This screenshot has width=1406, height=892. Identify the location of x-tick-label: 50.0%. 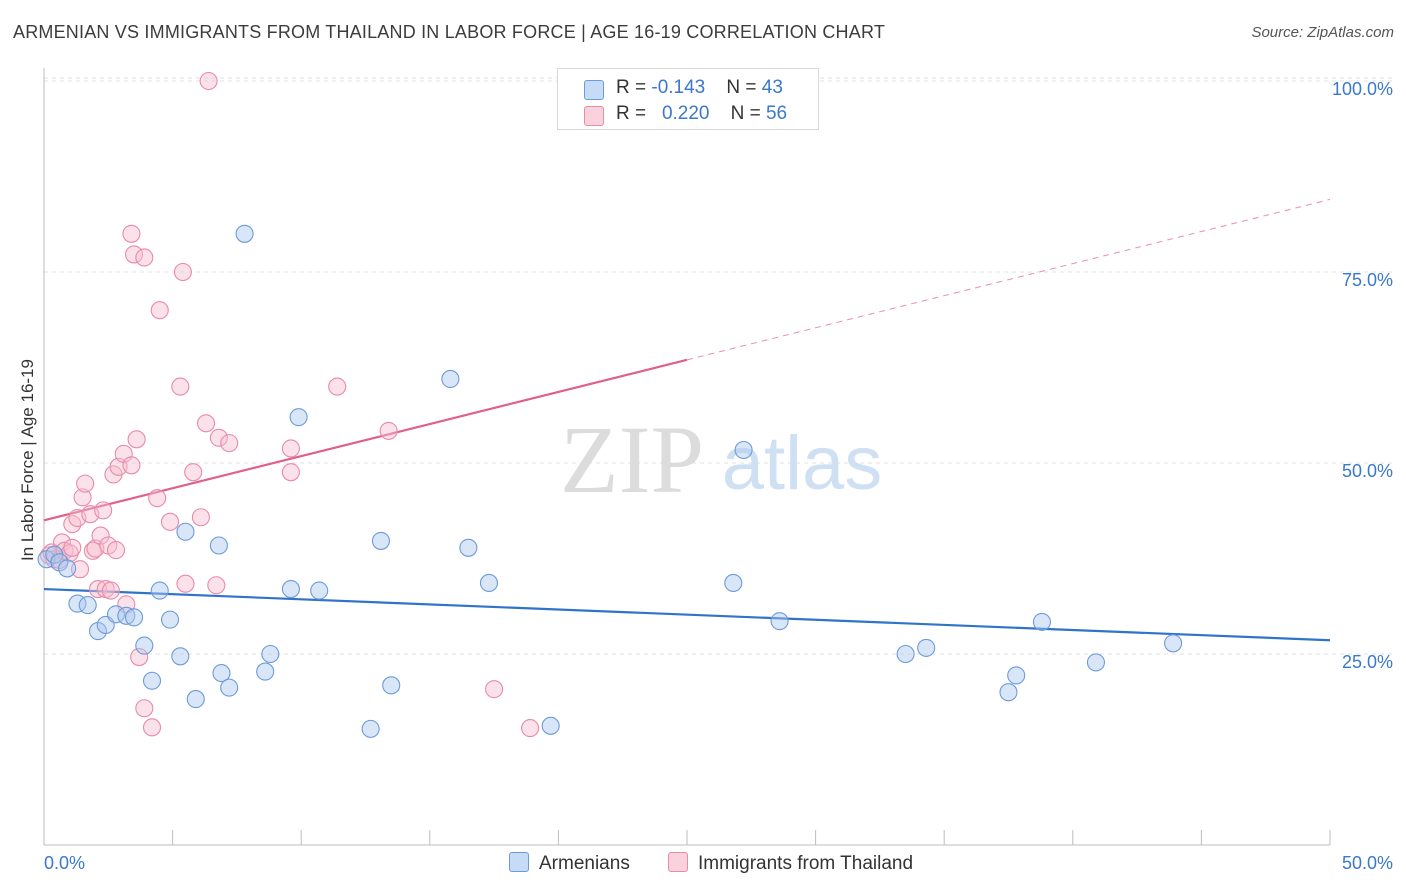
(1367, 863).